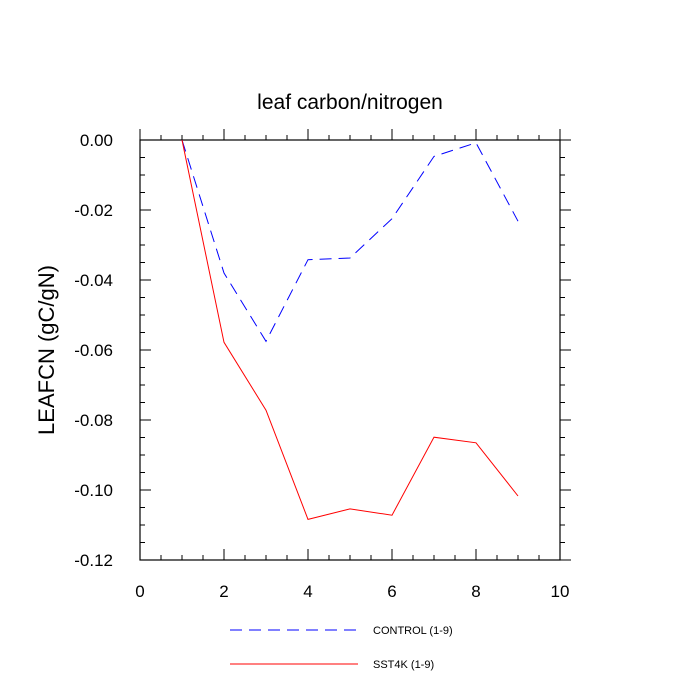 Image resolution: width=700 pixels, height=700 pixels. I want to click on legend: CONTROL (1-9) SST4K (1-9), so click(341, 648).